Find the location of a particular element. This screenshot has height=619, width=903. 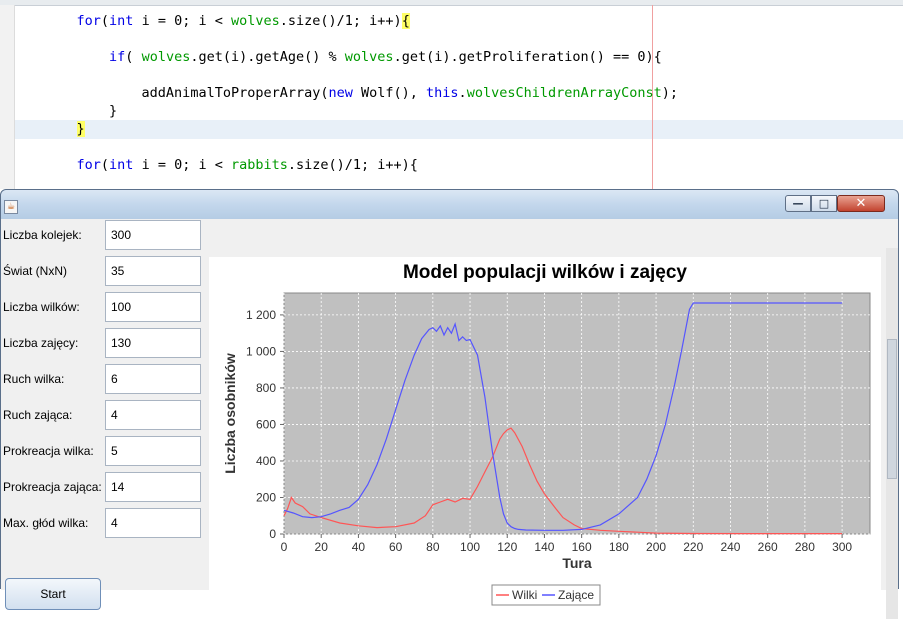

field-label: Ruch wilka: is located at coordinates (34, 379).